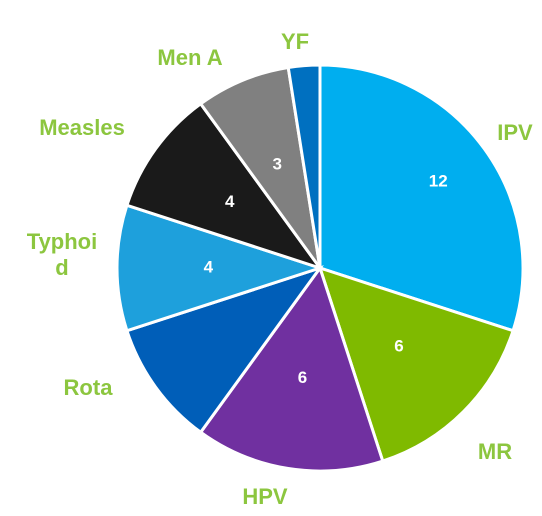 The height and width of the screenshot is (516, 542). What do you see at coordinates (299, 14) in the screenshot?
I see `value-label: 1` at bounding box center [299, 14].